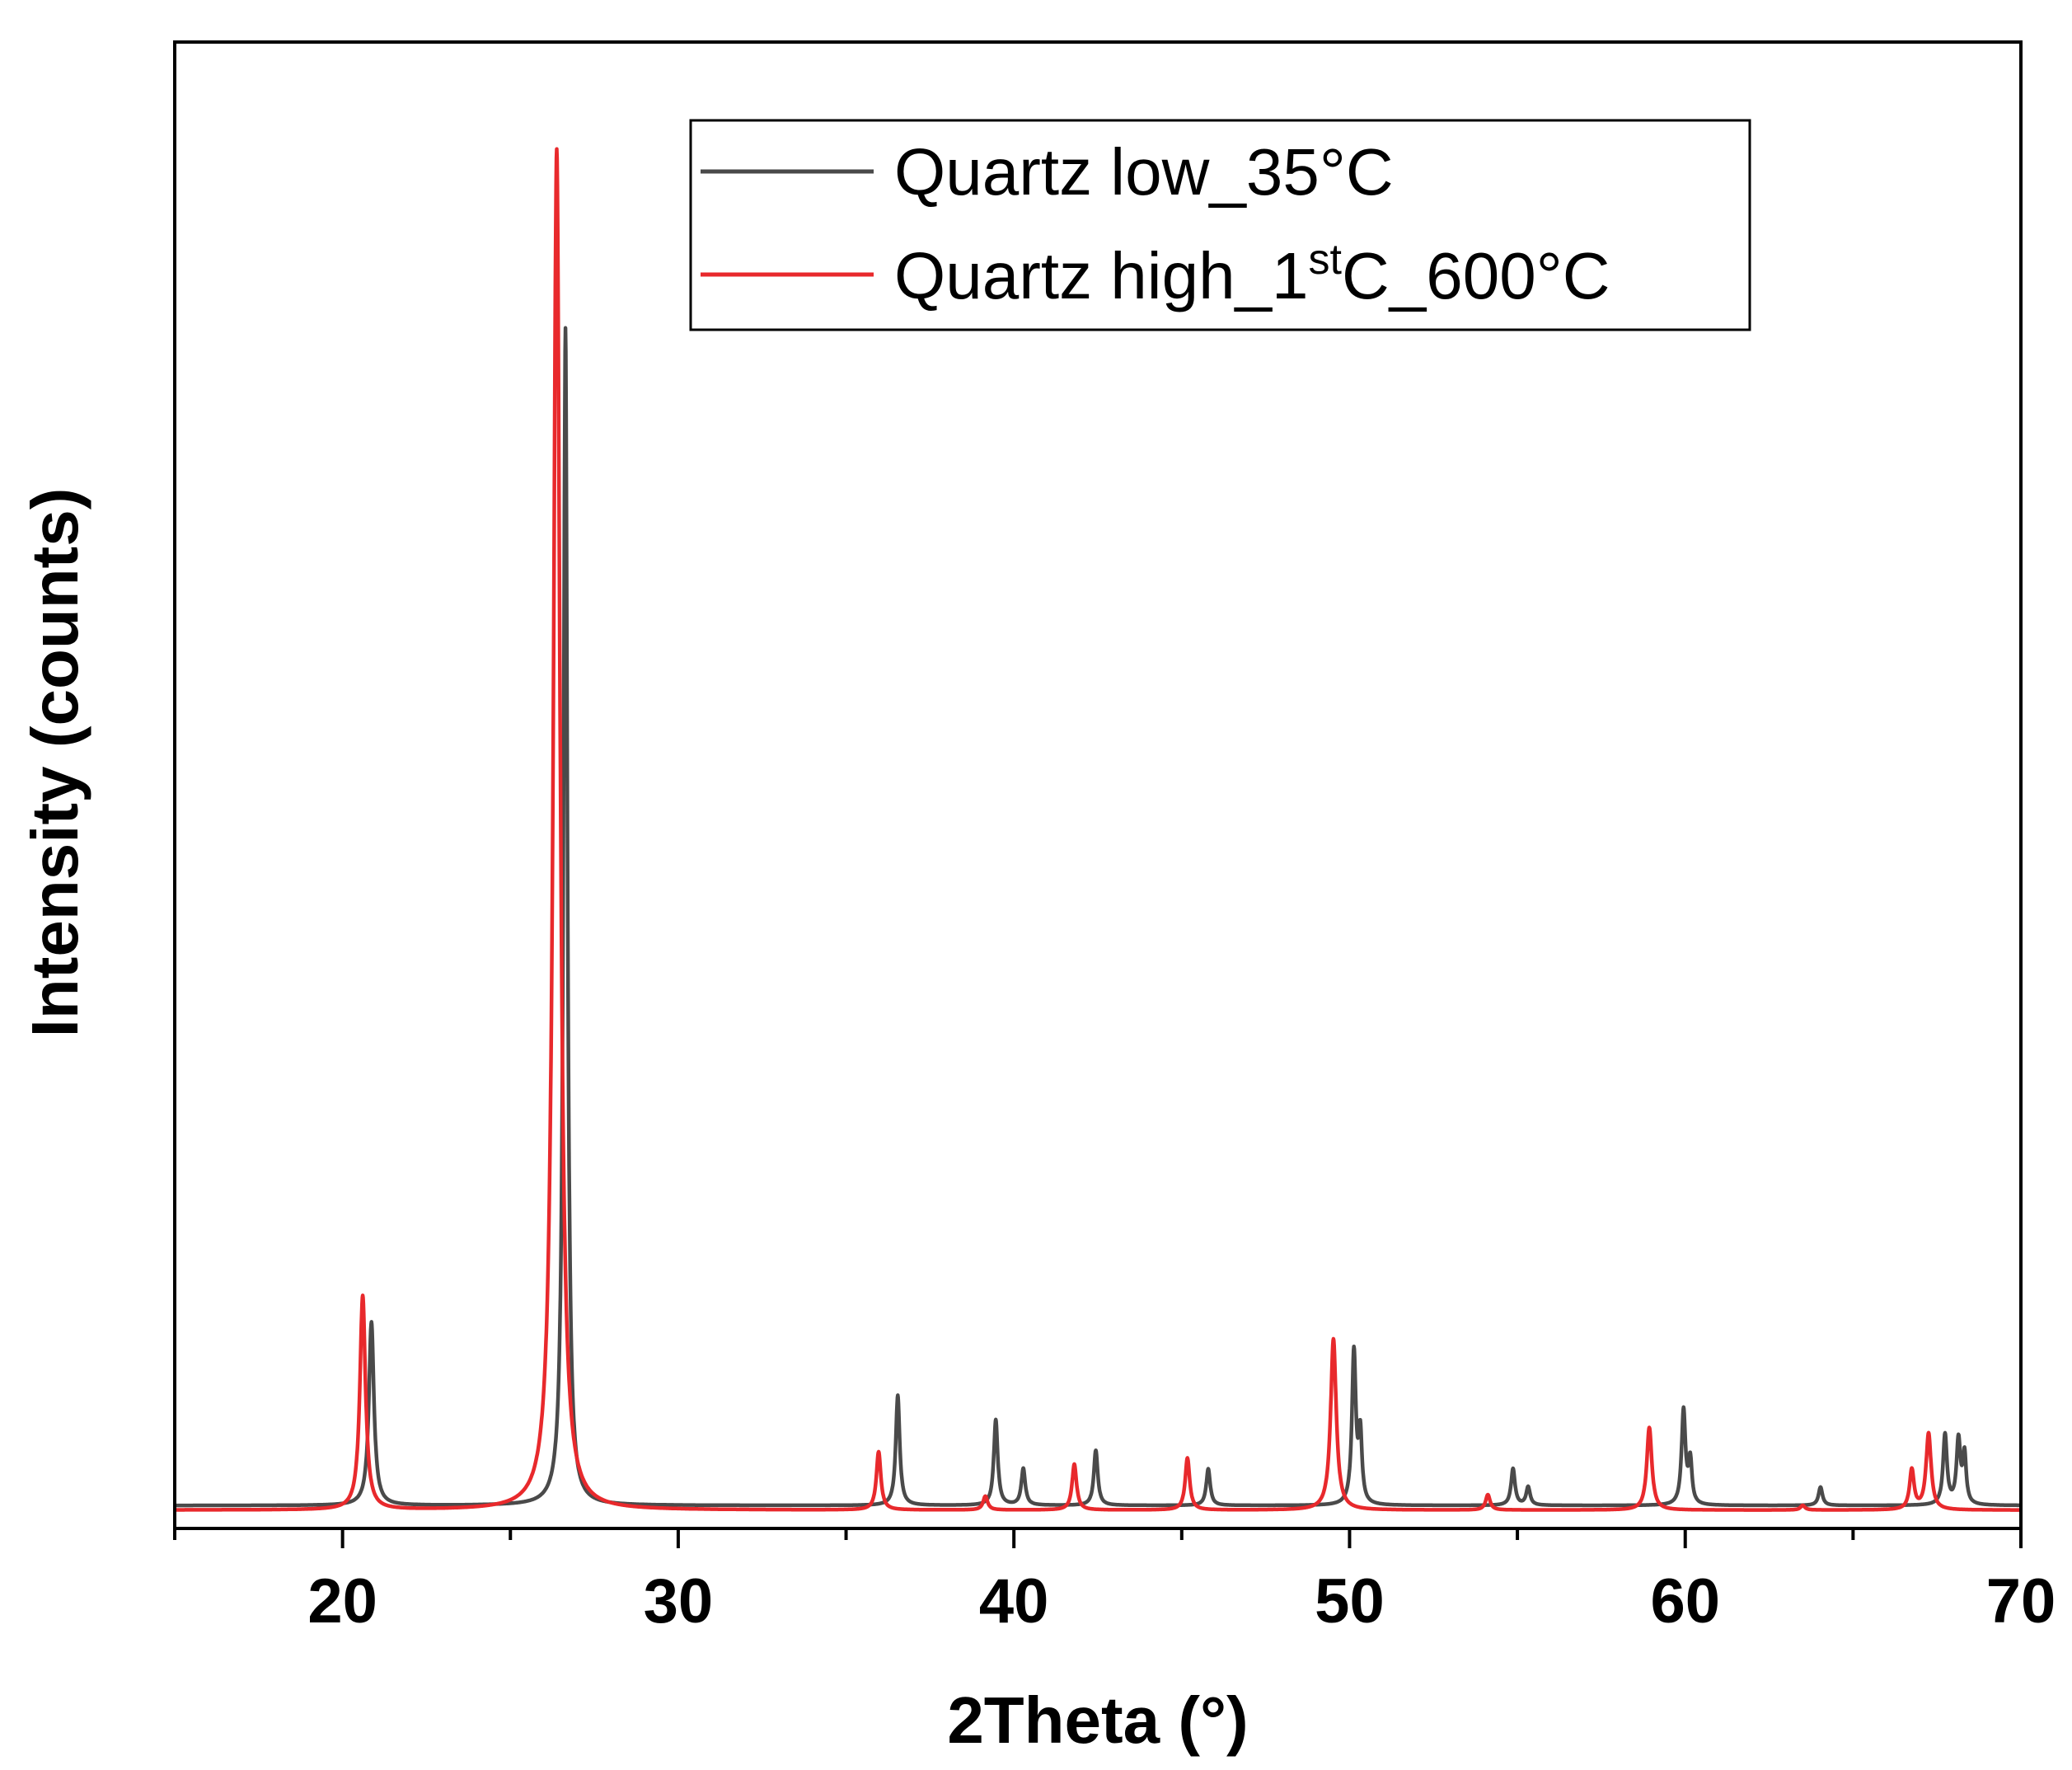 This screenshot has width=2072, height=1770. I want to click on legend-box, so click(1220, 225).